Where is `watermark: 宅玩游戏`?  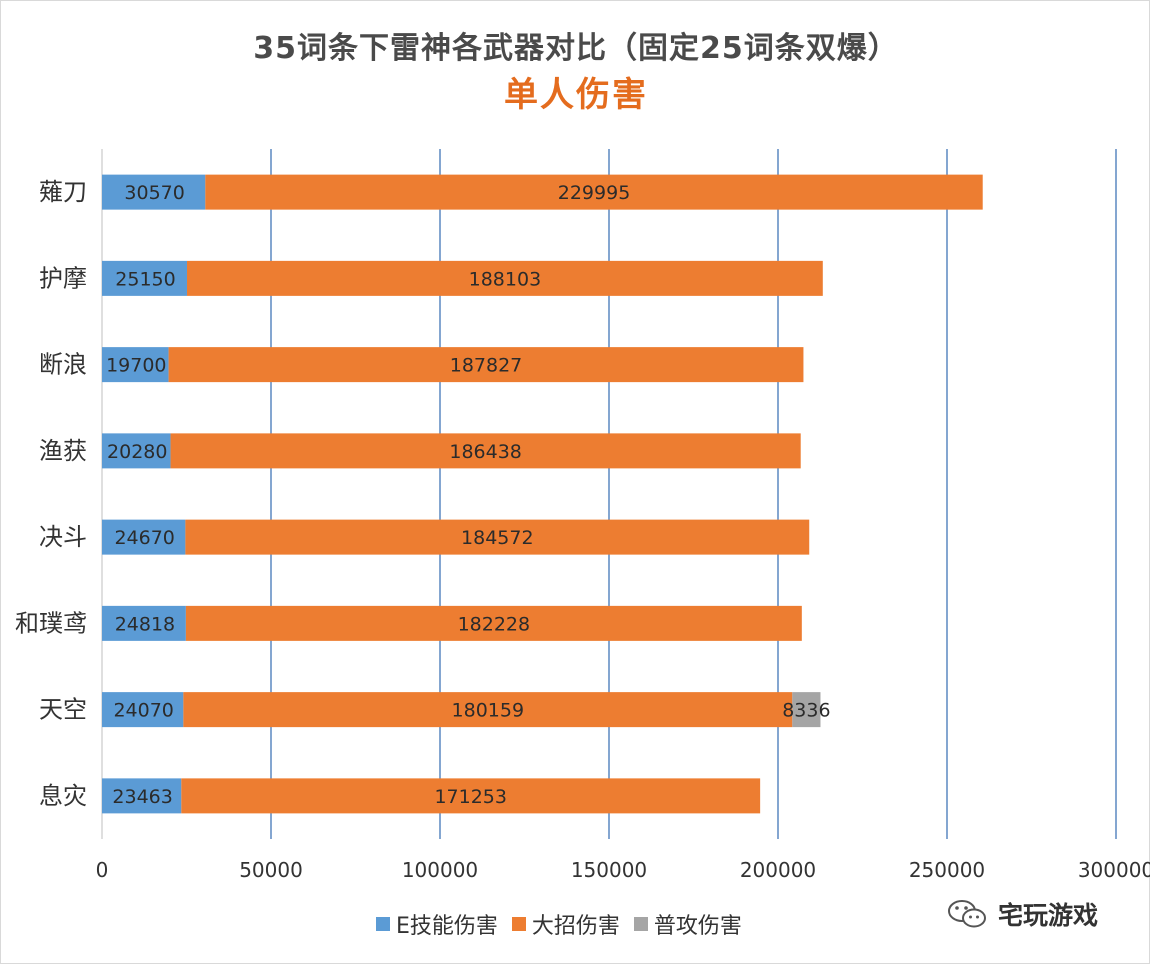 watermark: 宅玩游戏 is located at coordinates (1022, 914).